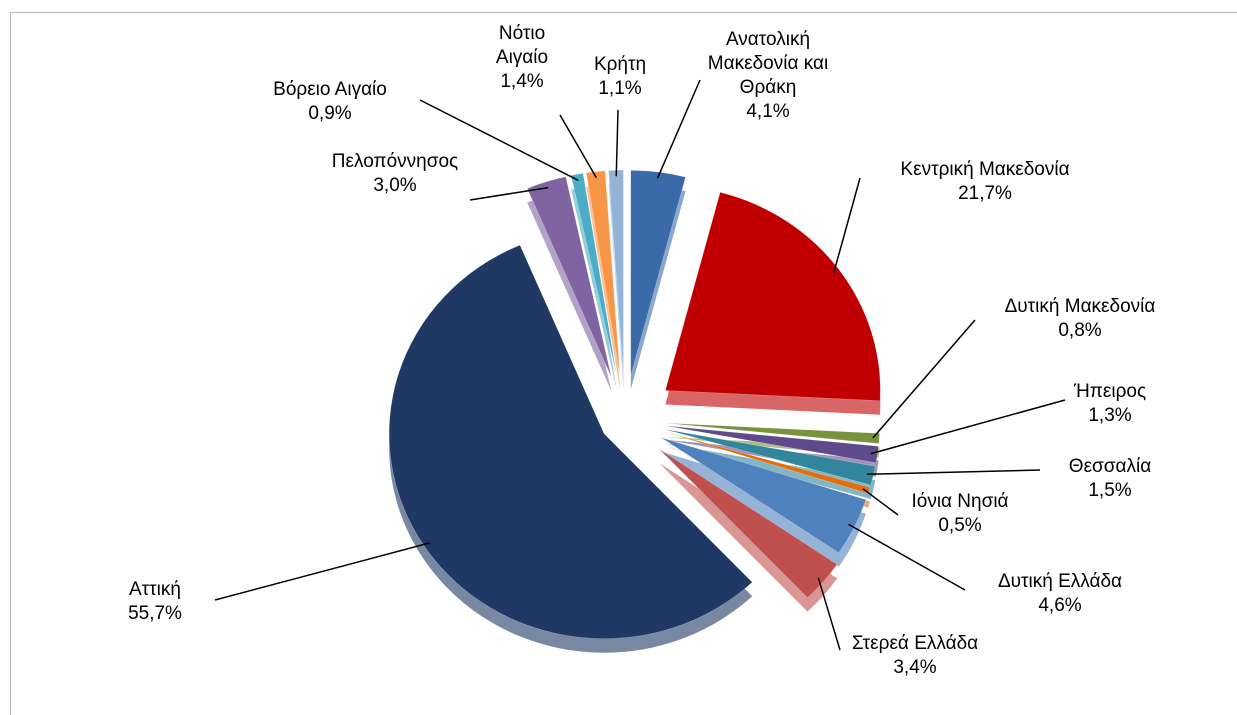 This screenshot has width=1237, height=715. Describe the element at coordinates (395, 174) in the screenshot. I see `data-label: Πελοπόννησος 3,0%` at that location.